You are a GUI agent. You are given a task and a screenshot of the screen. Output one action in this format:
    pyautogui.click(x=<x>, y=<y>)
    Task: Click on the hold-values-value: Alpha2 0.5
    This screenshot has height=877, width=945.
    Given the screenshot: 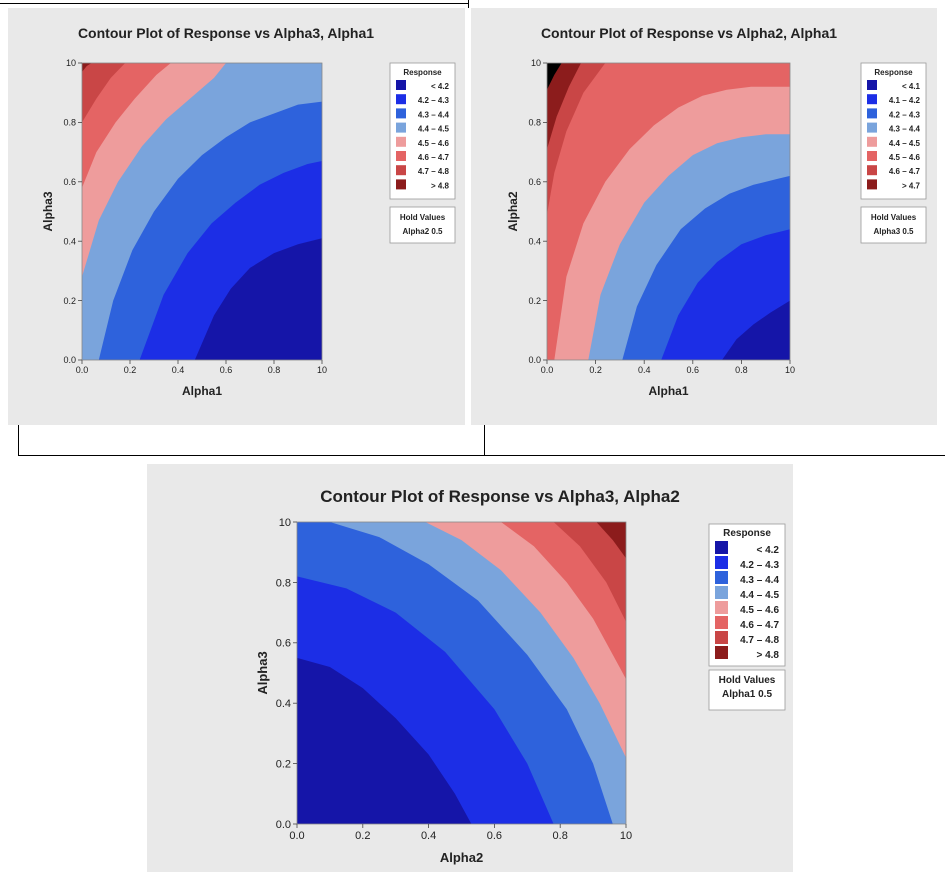 What is the action you would take?
    pyautogui.click(x=422, y=231)
    